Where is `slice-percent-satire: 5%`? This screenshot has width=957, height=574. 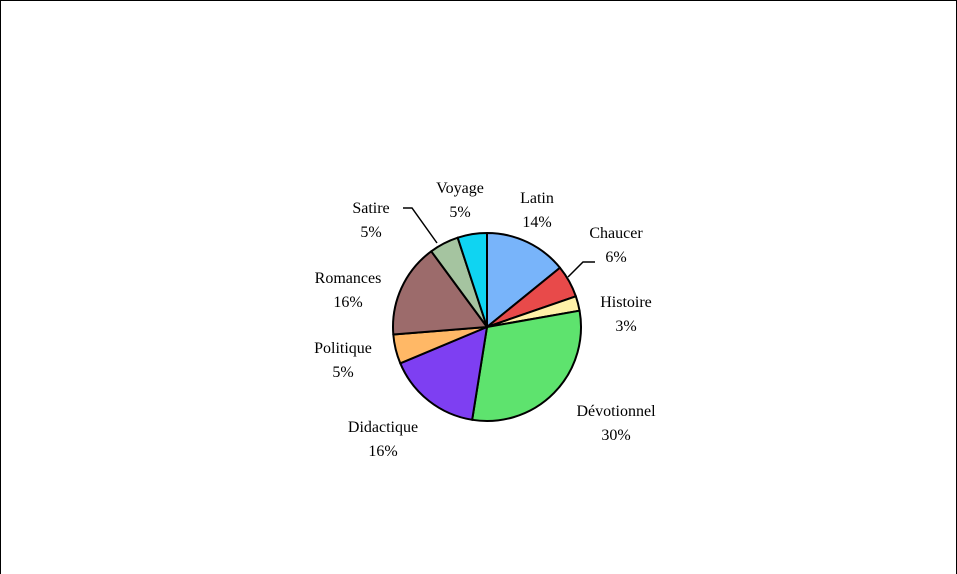 slice-percent-satire: 5% is located at coordinates (370, 232).